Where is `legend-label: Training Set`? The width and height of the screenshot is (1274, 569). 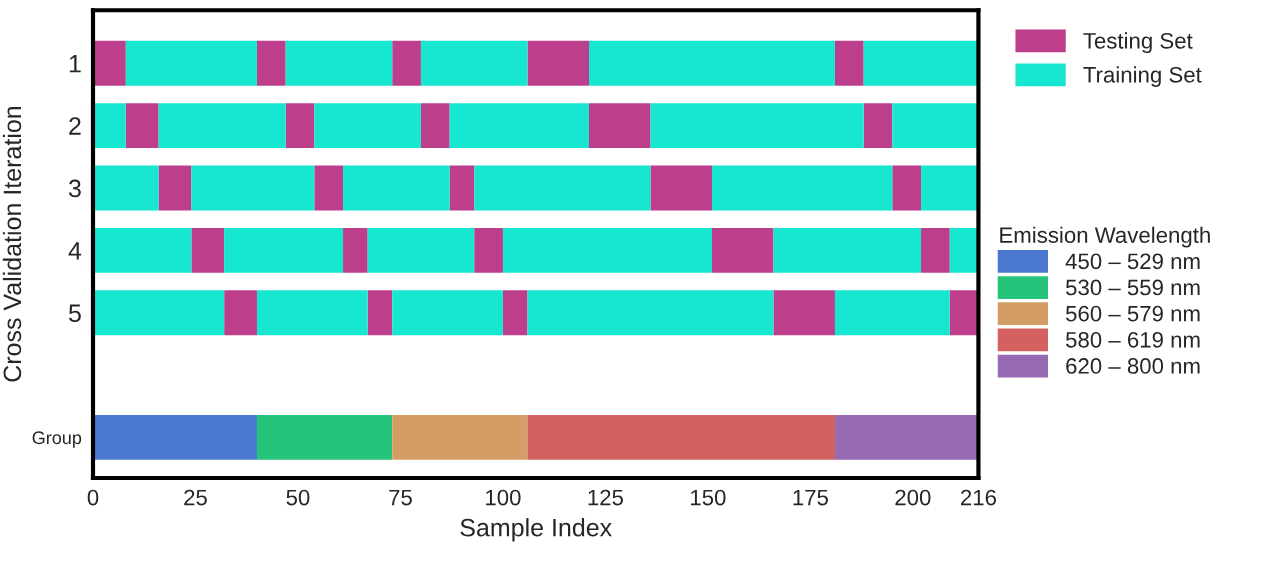 legend-label: Training Set is located at coordinates (1142, 77).